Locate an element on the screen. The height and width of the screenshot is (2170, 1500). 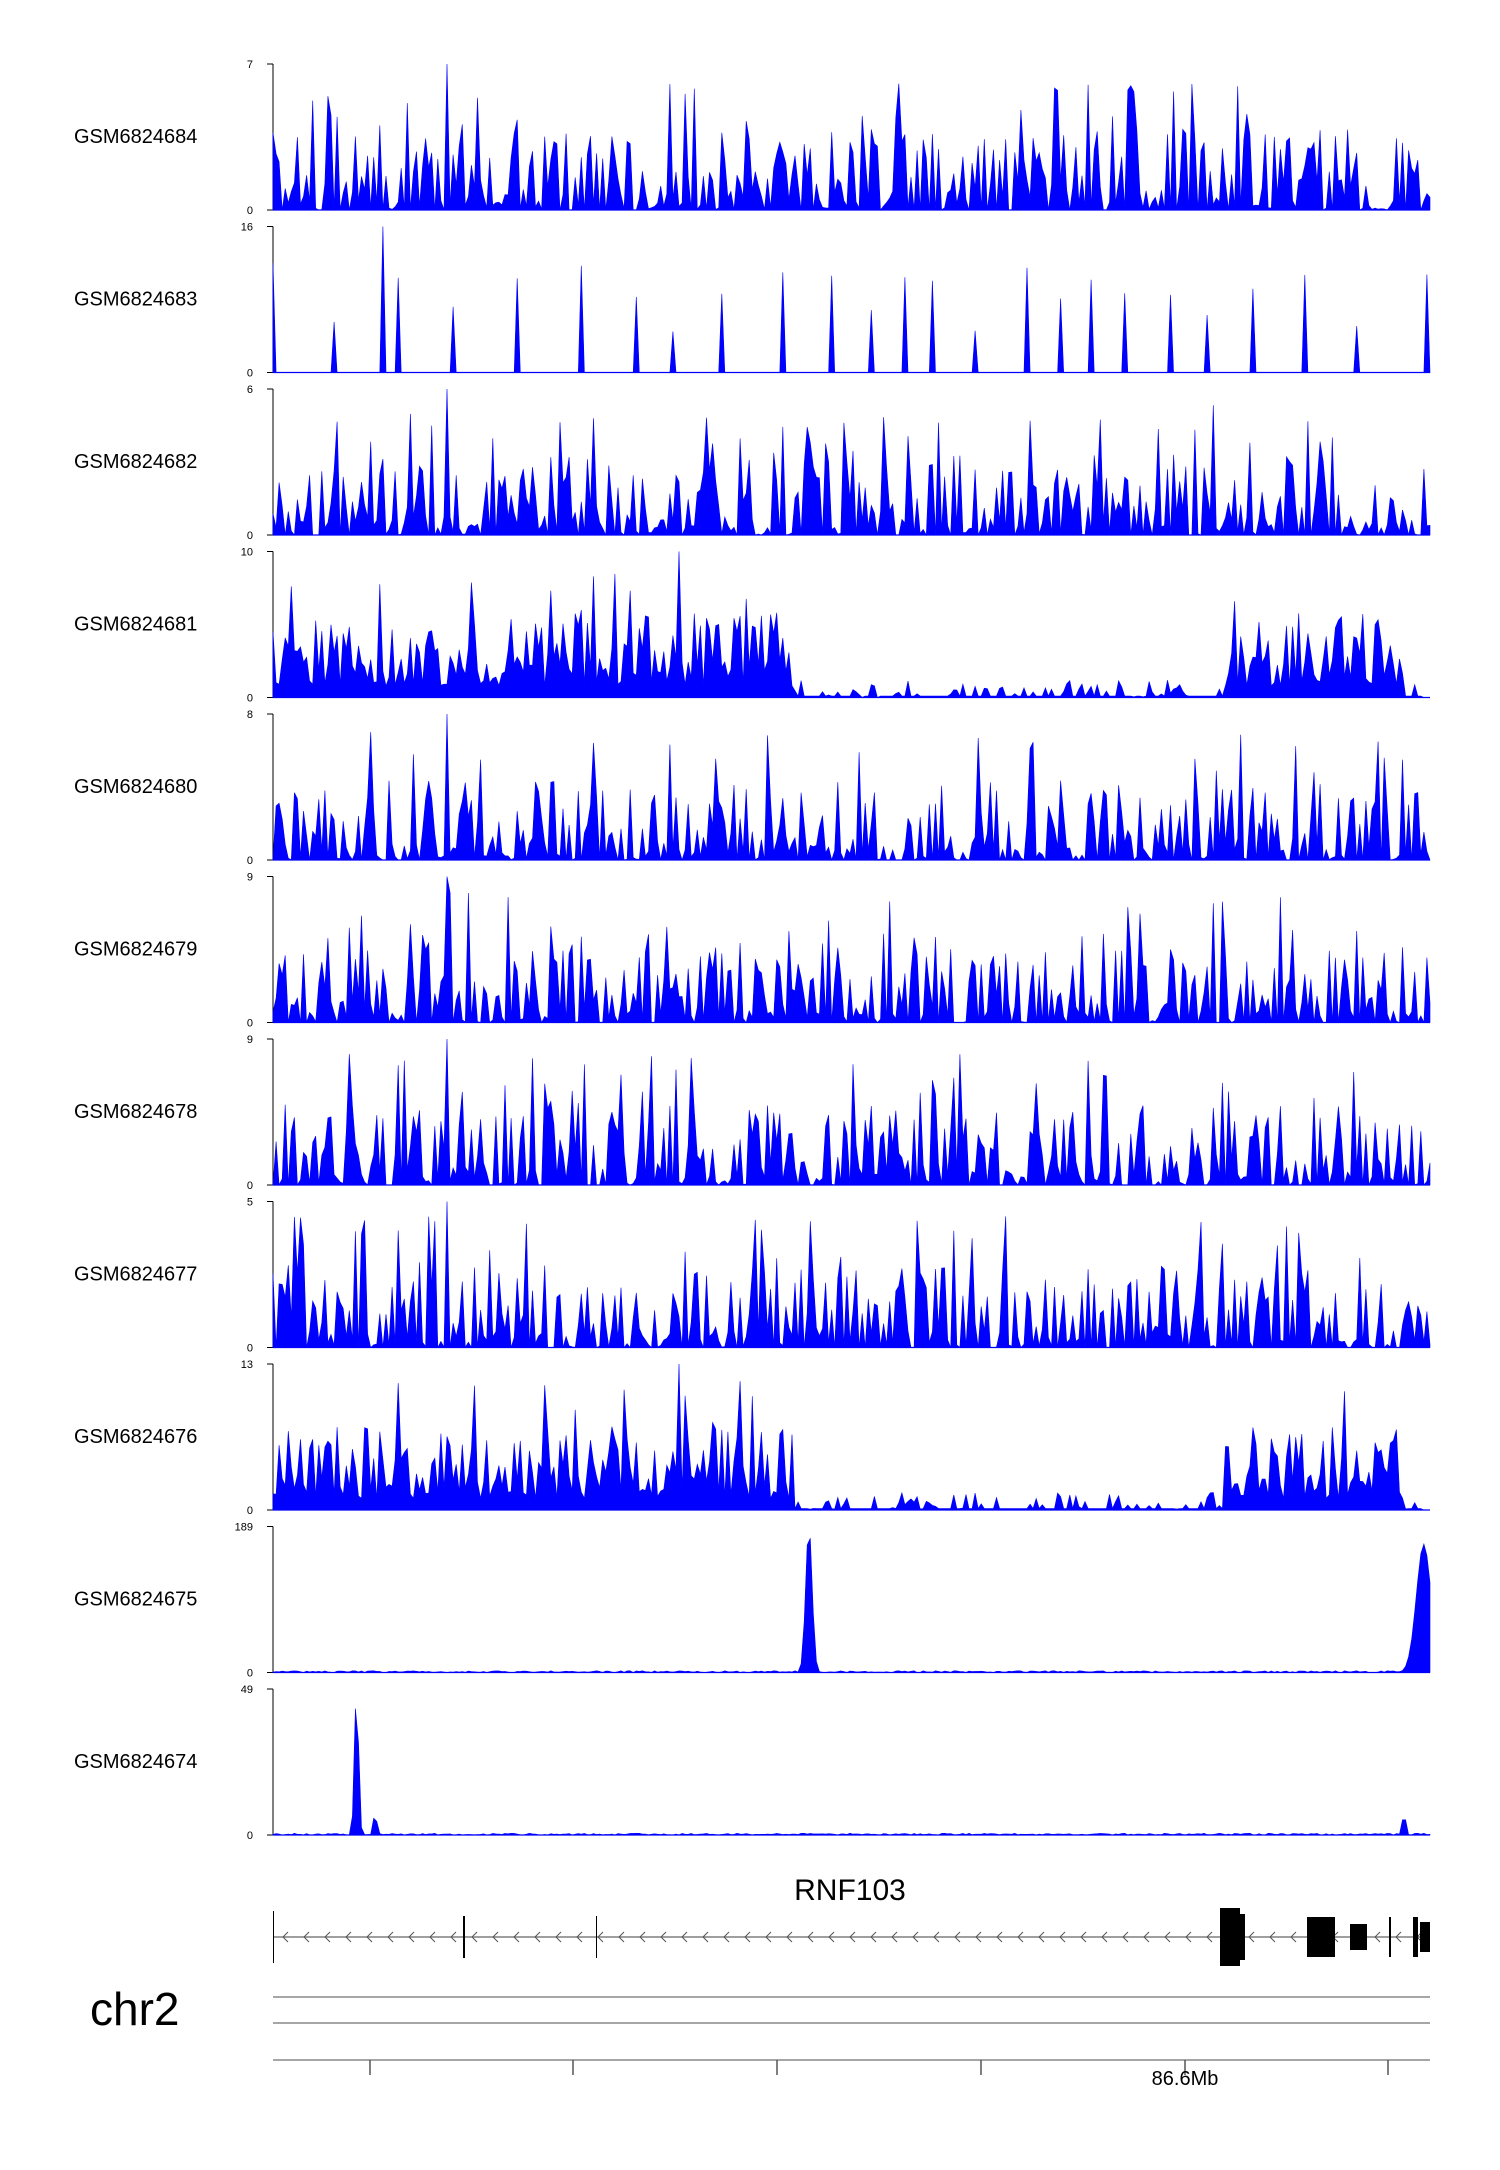
genome-axis-tick-label: 86.6Mb is located at coordinates (1185, 2079).